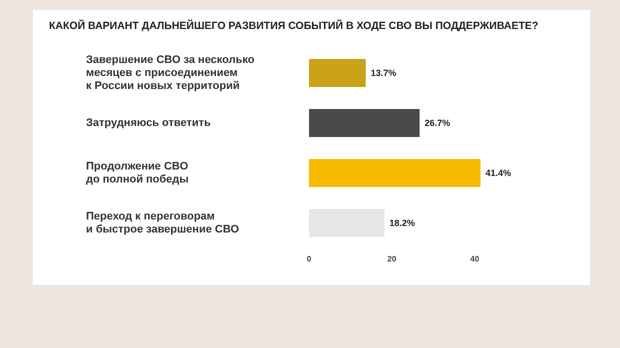  Describe the element at coordinates (309, 259) in the screenshot. I see `x-tick-label: 0` at that location.